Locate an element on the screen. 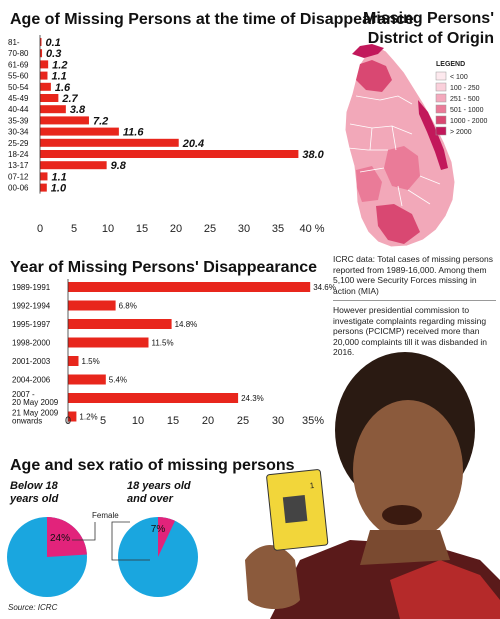  map-legend-label: 501 - 1000 is located at coordinates (467, 110).